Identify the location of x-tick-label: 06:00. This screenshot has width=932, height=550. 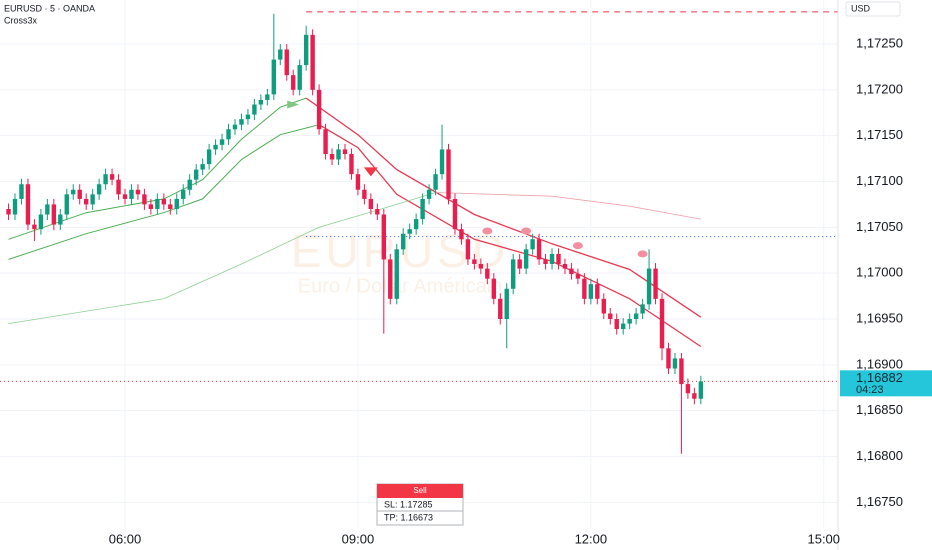
(125, 538).